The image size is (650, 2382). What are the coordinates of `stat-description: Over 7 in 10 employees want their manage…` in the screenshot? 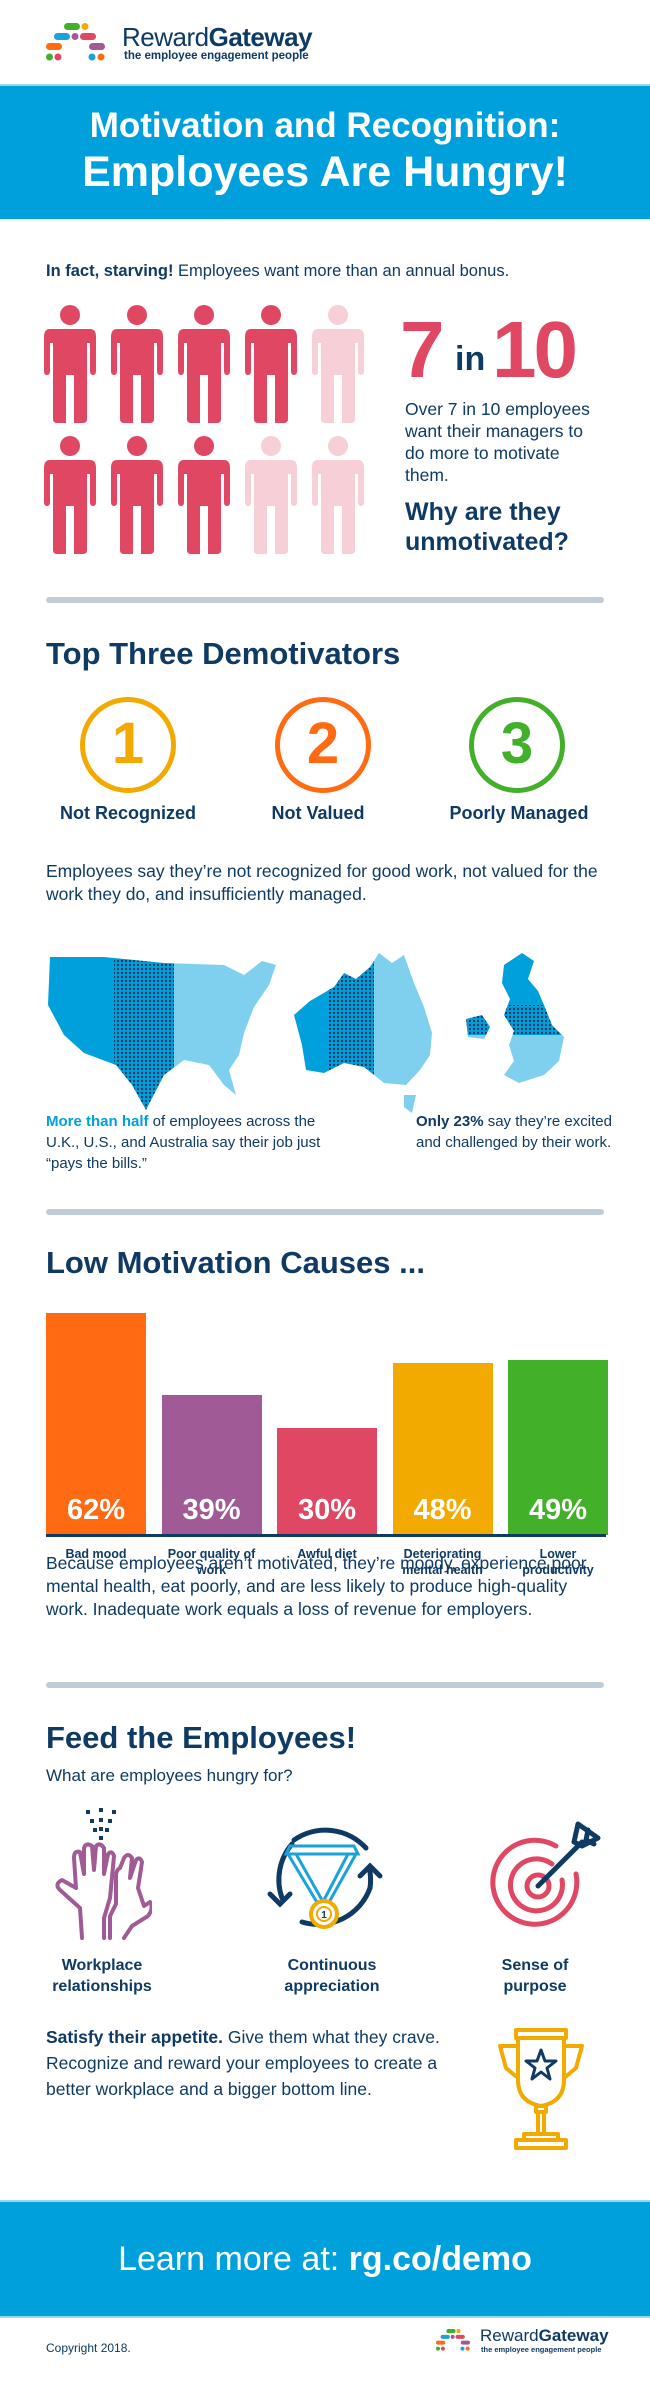 It's located at (497, 442).